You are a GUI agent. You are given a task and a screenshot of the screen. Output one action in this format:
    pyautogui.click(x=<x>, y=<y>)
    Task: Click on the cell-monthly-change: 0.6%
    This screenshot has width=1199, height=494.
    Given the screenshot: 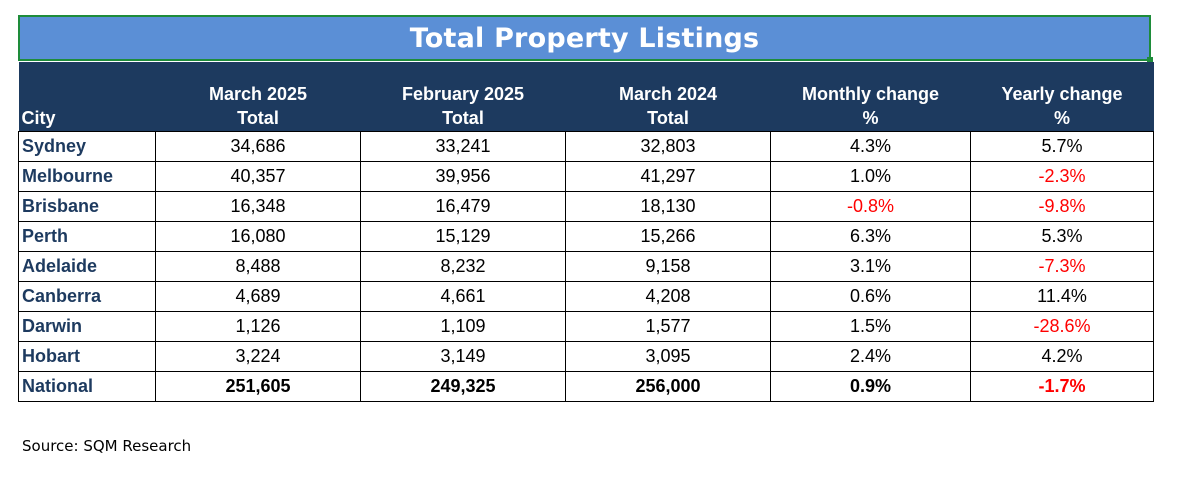 What is the action you would take?
    pyautogui.click(x=870, y=296)
    